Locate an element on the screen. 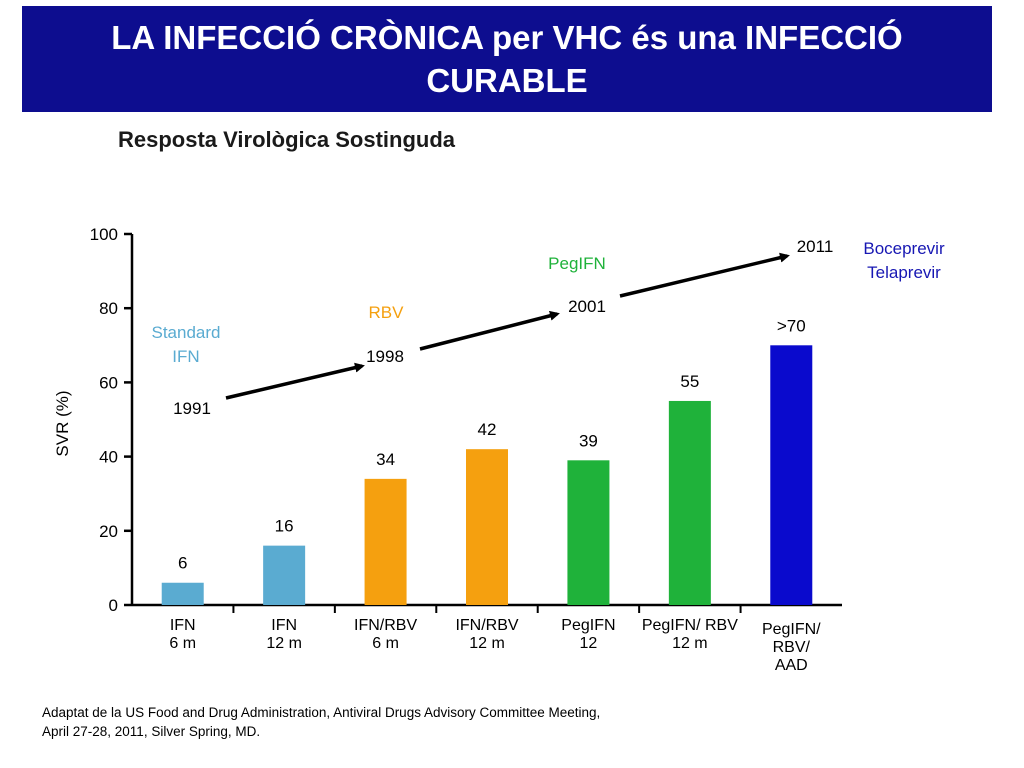 Image resolution: width=1024 pixels, height=768 pixels. x-tick-label: PegIFN/ RBV is located at coordinates (690, 625).